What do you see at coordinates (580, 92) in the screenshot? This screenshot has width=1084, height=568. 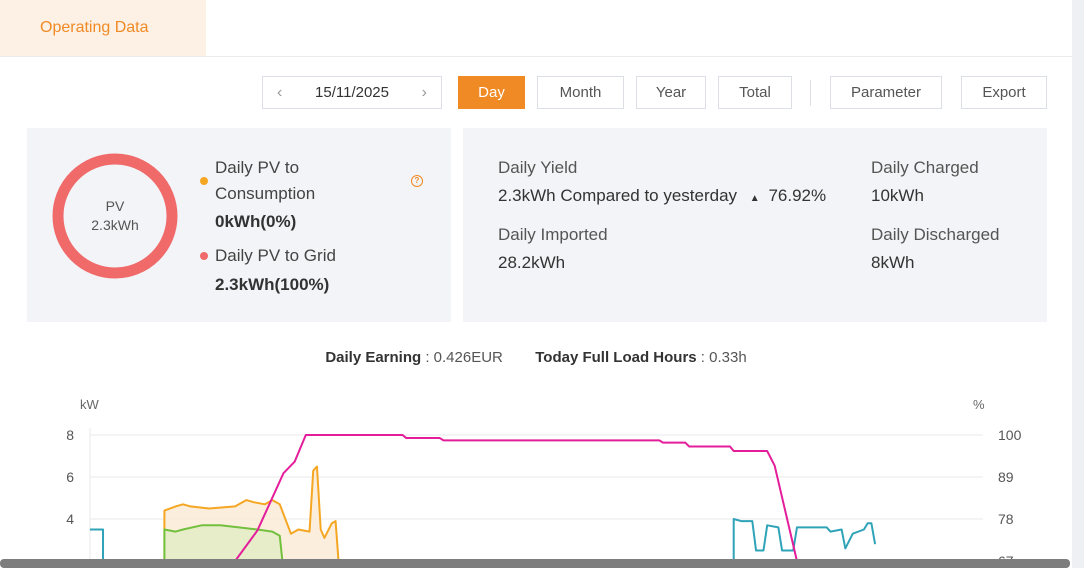 I see `month-button: Month` at bounding box center [580, 92].